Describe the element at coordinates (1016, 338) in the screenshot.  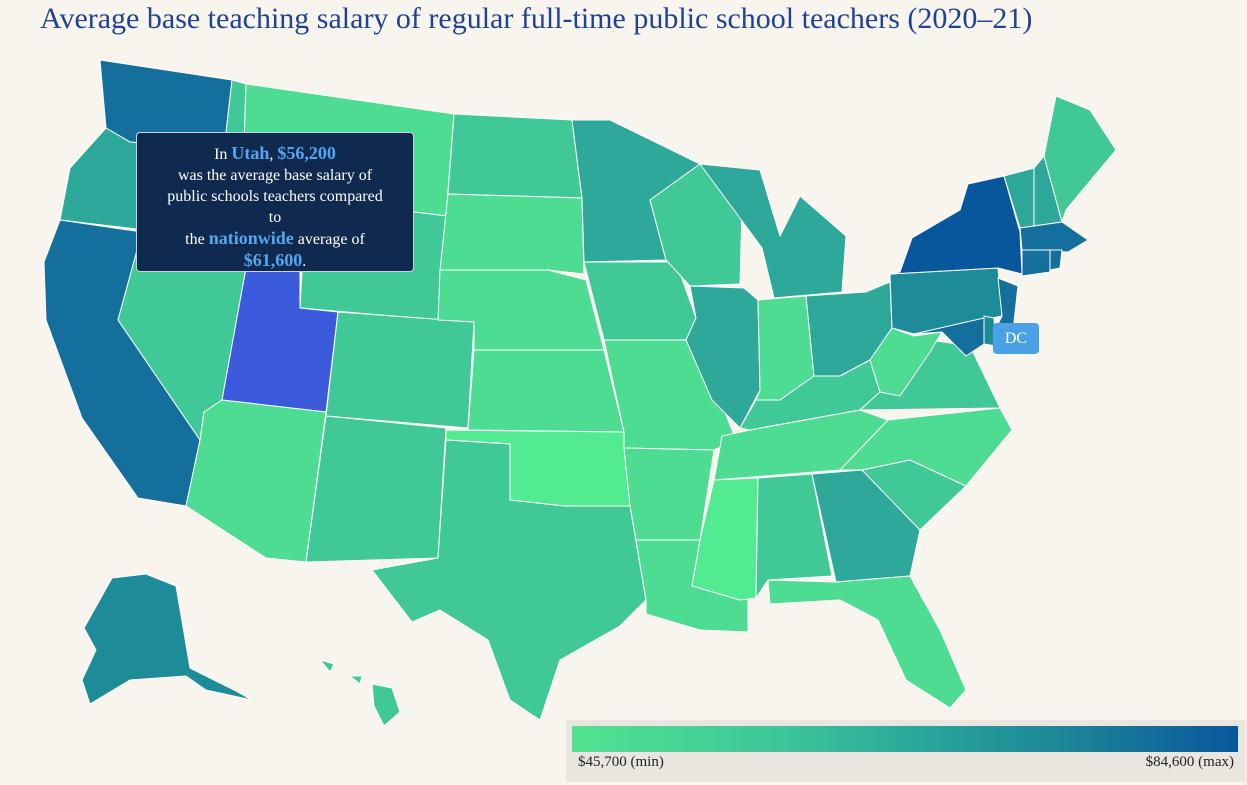
I see `dc-button: DC` at that location.